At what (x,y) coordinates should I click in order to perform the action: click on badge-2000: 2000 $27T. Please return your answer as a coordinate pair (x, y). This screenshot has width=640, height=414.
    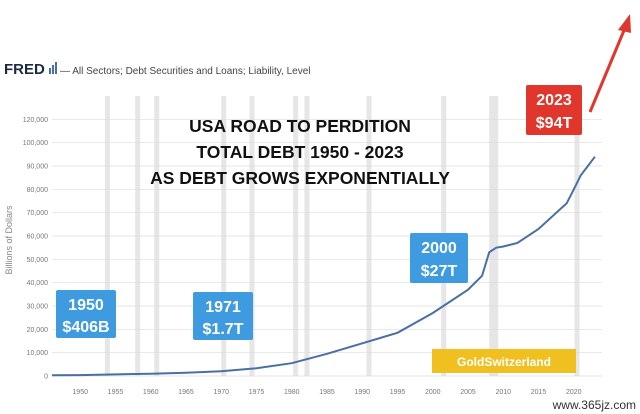
    Looking at the image, I should click on (439, 258).